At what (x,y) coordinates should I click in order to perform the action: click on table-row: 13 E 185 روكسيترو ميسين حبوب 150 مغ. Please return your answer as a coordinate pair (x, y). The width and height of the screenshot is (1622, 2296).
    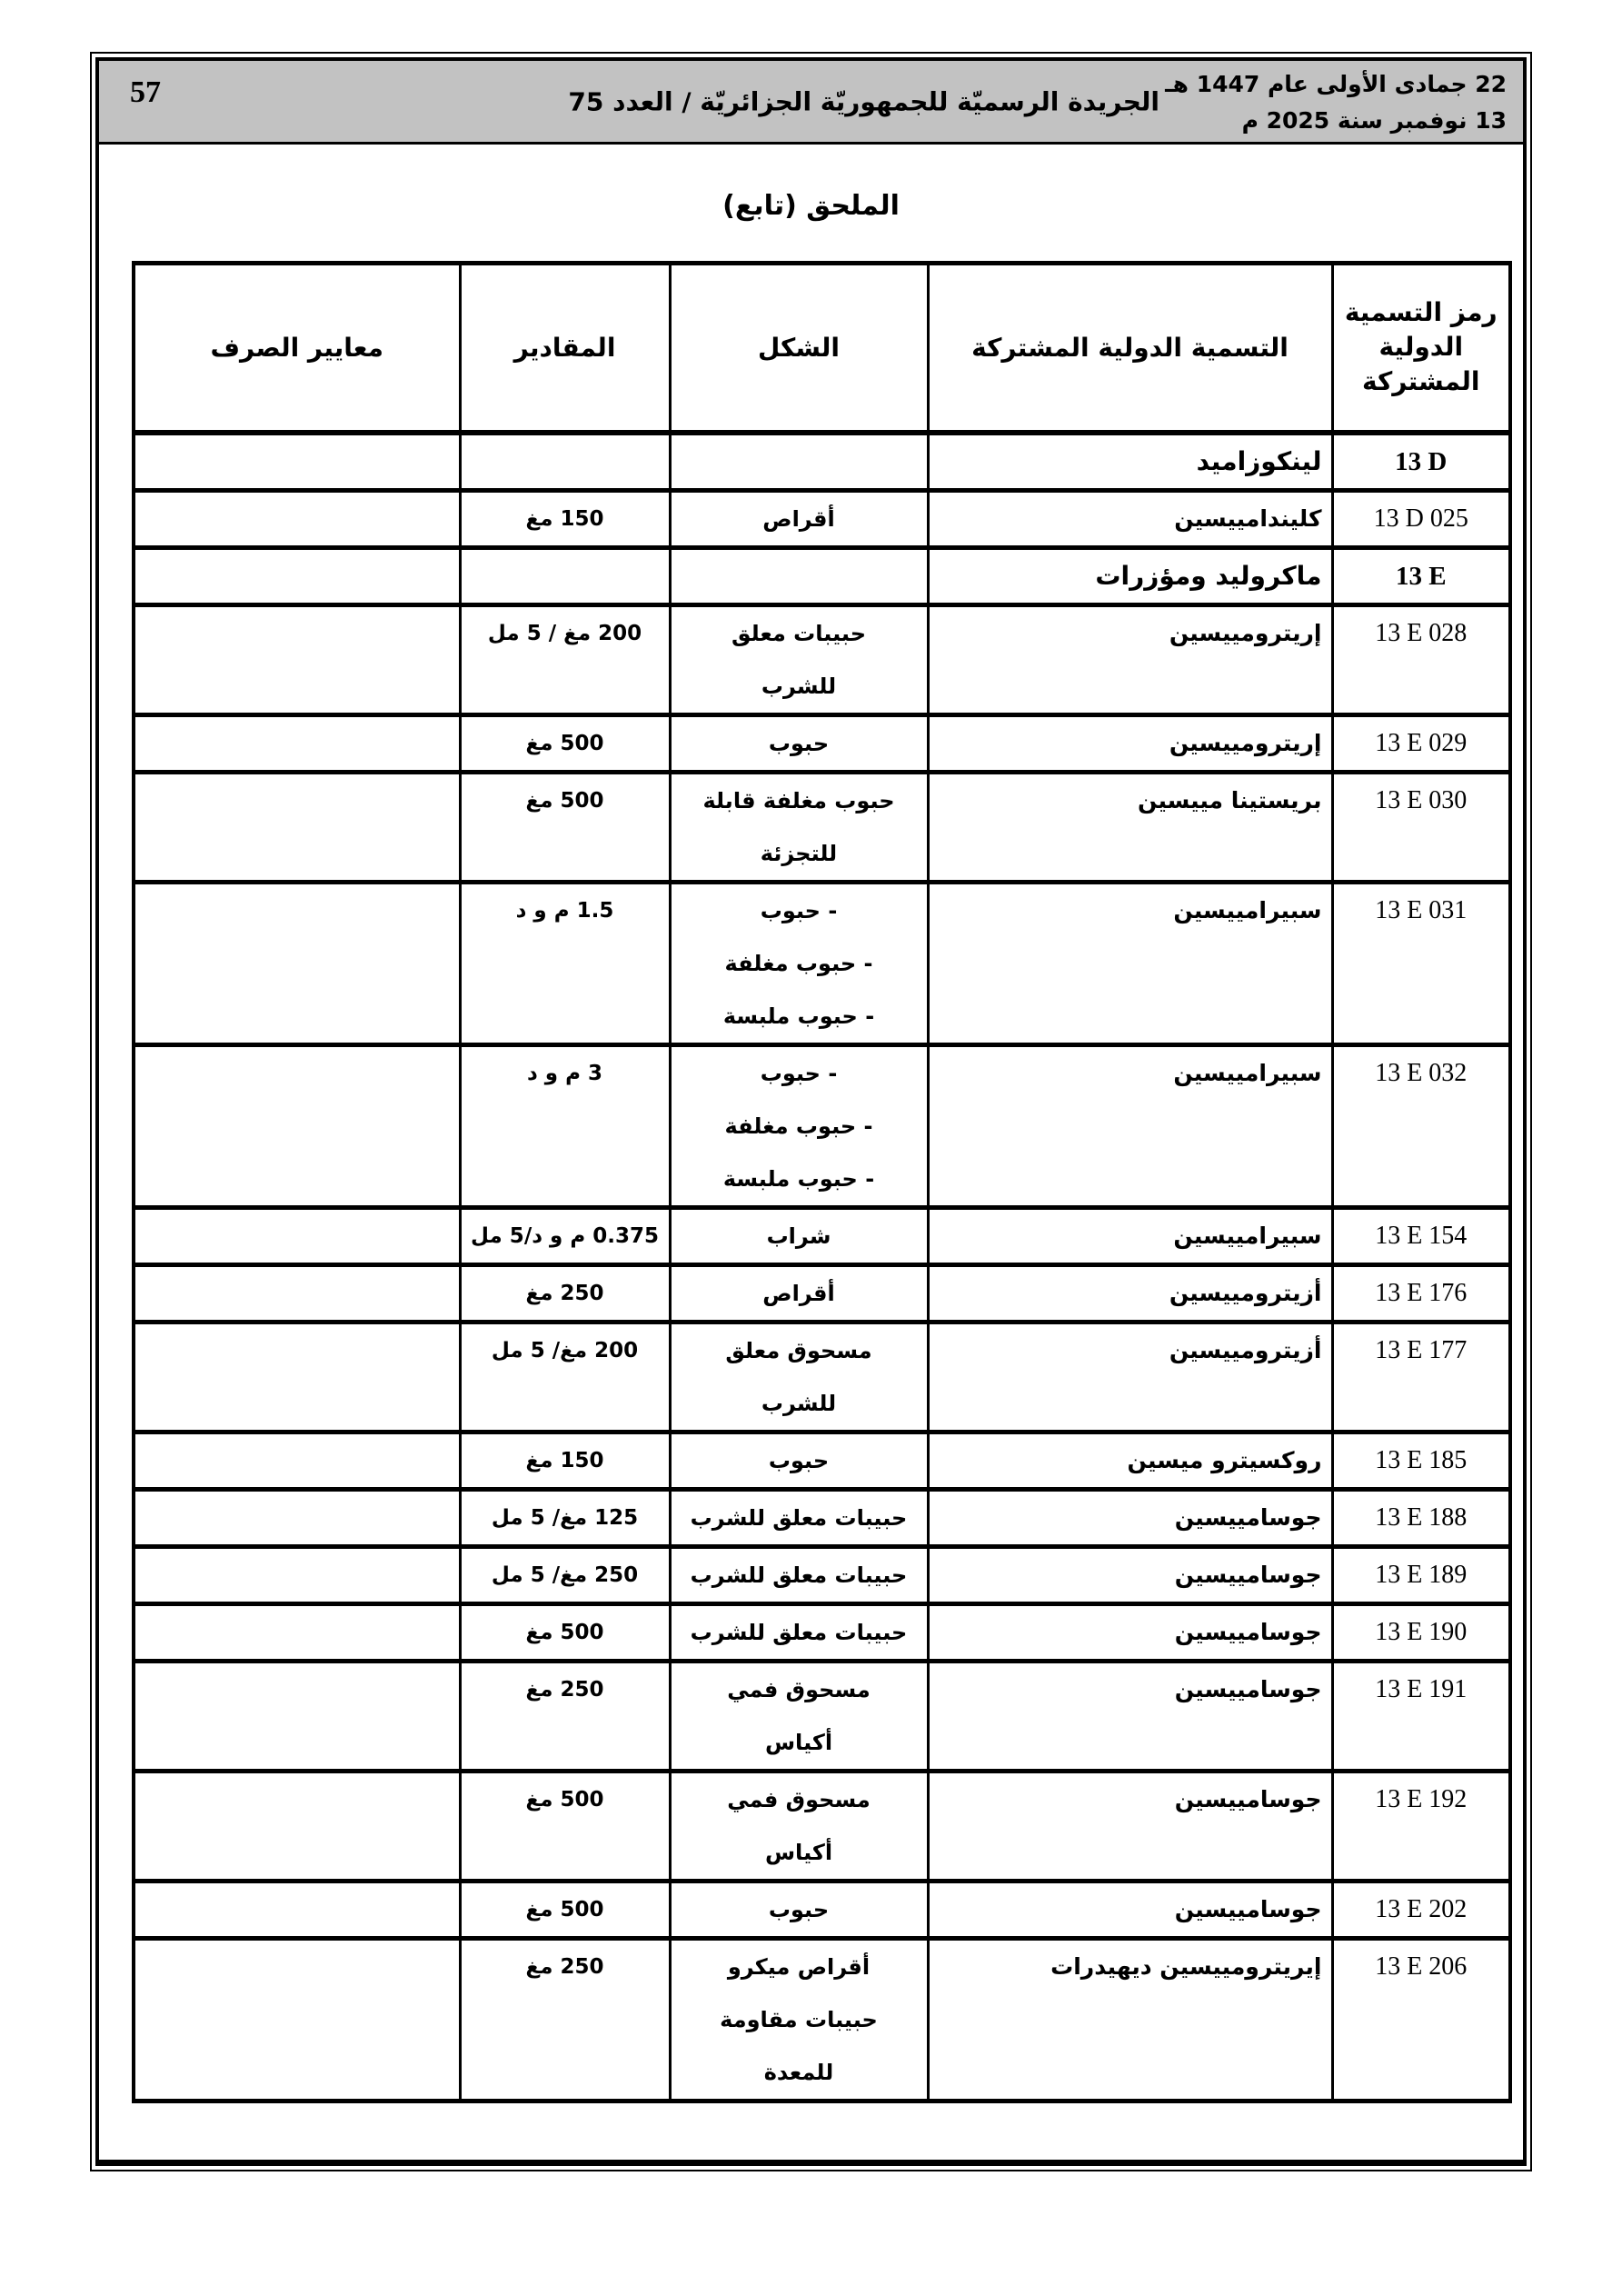
    Looking at the image, I should click on (822, 1460).